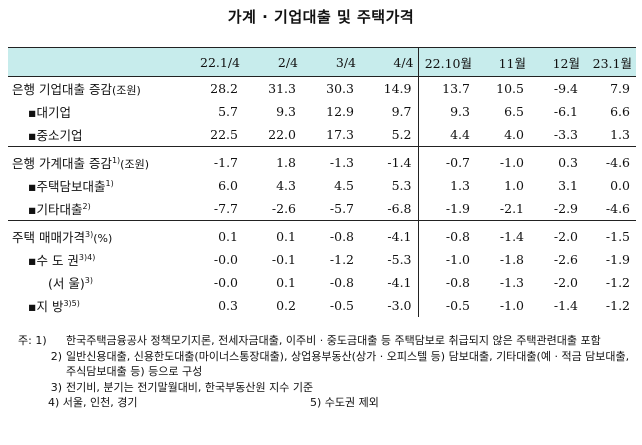 Image resolution: width=642 pixels, height=445 pixels. What do you see at coordinates (55, 209) in the screenshot?
I see `row-label-text: ▪기타대출` at bounding box center [55, 209].